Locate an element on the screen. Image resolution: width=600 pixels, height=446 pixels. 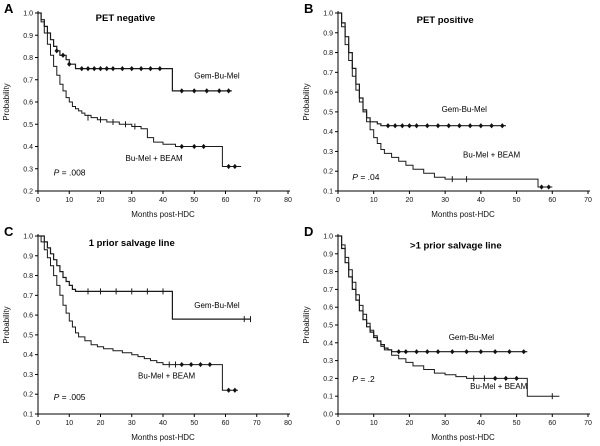
panel-letter-a: A is located at coordinates (9, 8).